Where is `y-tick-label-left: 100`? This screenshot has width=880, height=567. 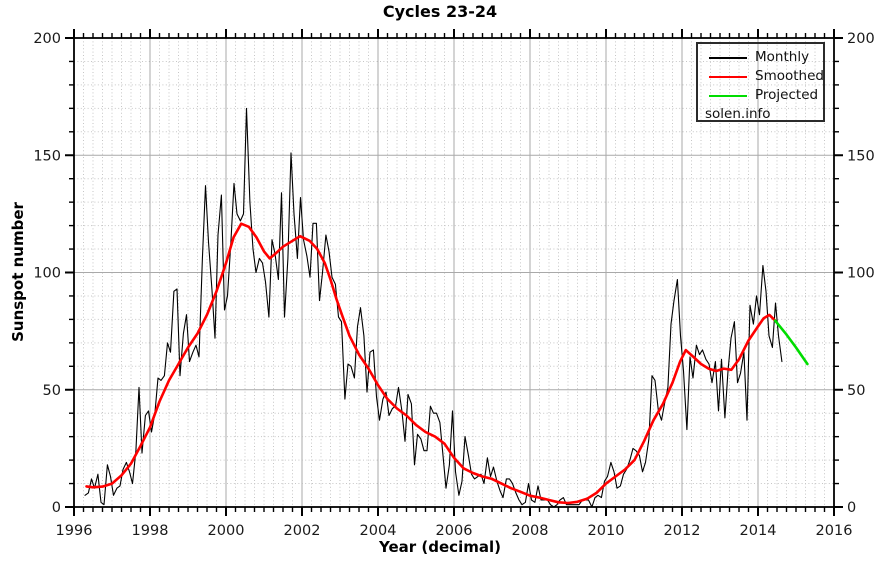 y-tick-label-left: 100 is located at coordinates (47, 274).